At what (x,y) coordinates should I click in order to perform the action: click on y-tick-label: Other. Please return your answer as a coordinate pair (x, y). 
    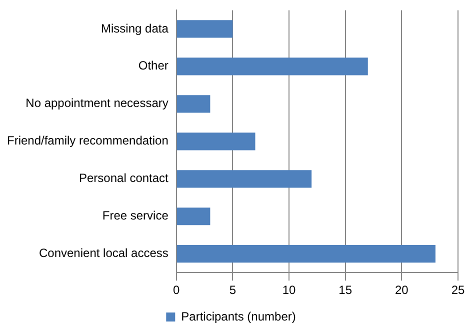
    Looking at the image, I should click on (153, 65).